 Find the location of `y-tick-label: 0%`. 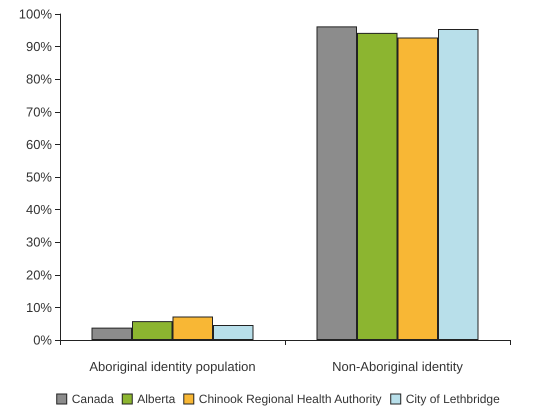

y-tick-label: 0% is located at coordinates (42, 340).